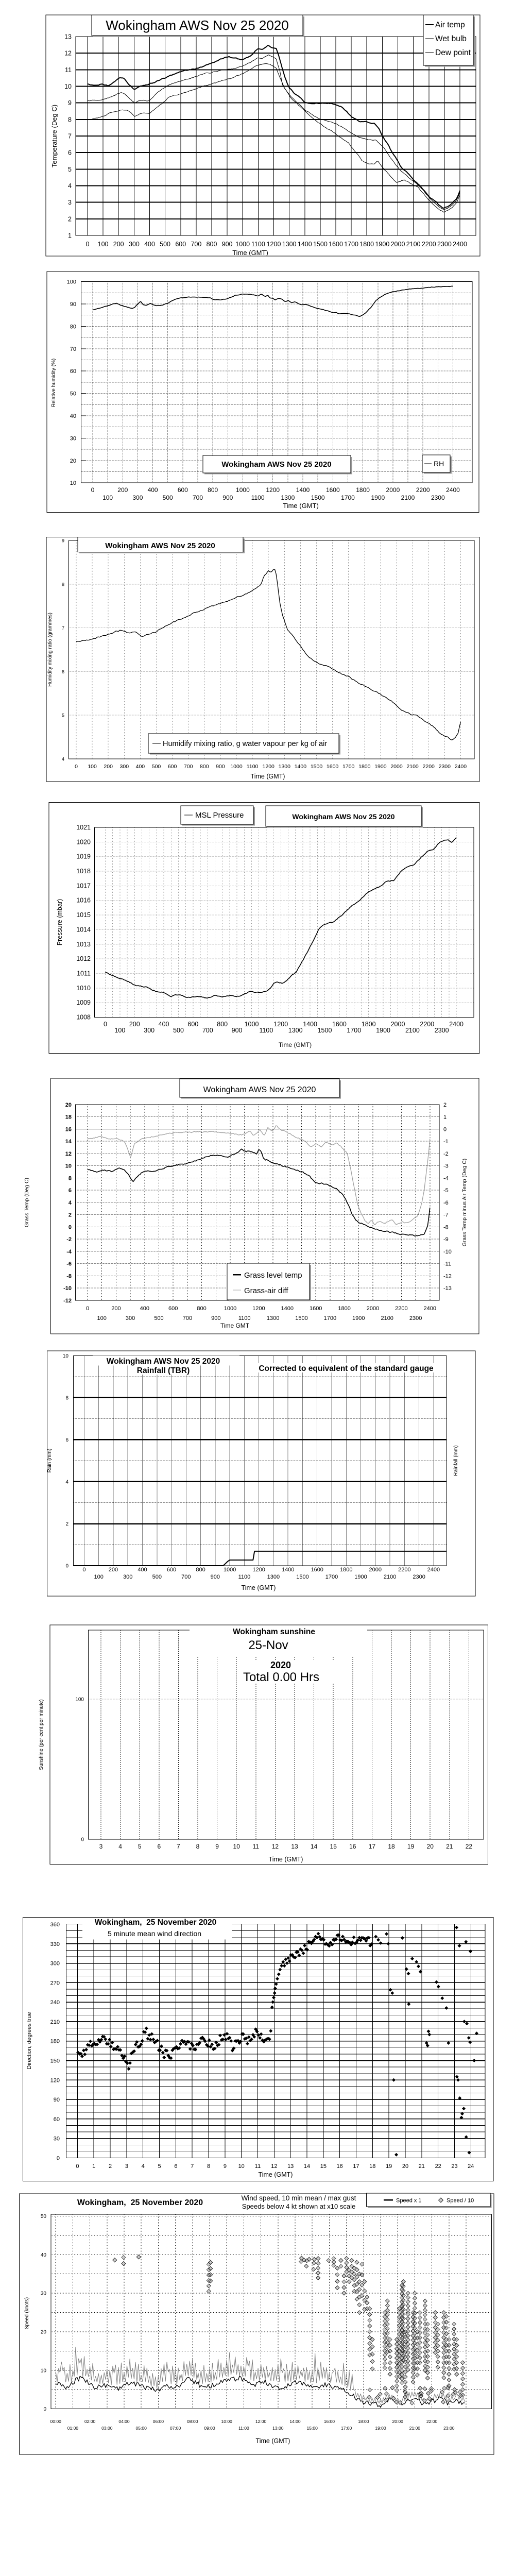 The height and width of the screenshot is (2576, 515). I want to click on svg-text: 1900, so click(382, 244).